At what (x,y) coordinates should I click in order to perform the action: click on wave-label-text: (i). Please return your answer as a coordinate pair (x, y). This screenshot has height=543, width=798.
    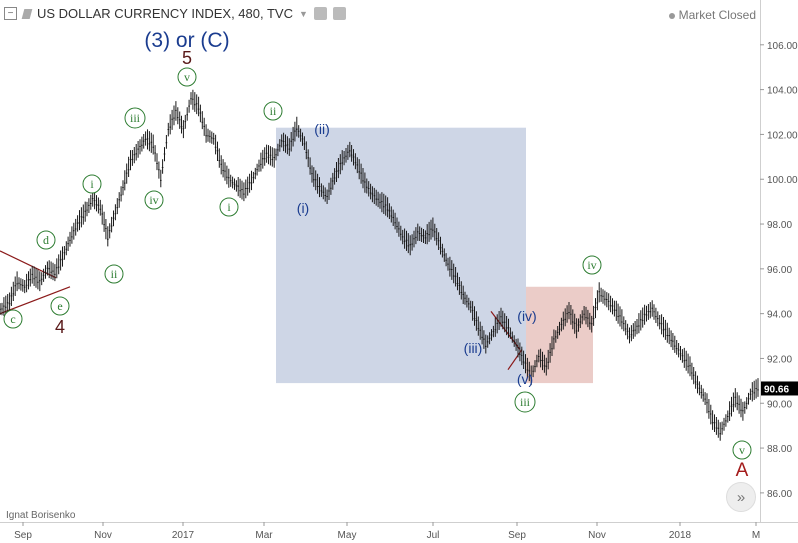
    Looking at the image, I should click on (303, 208).